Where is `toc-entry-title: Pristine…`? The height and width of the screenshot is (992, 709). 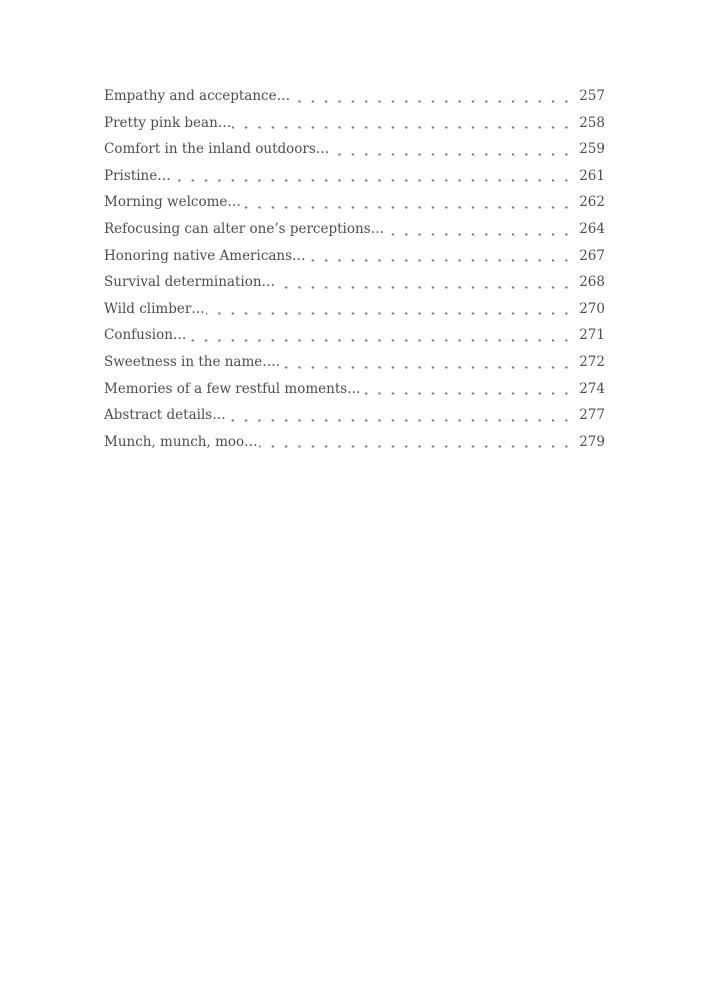
toc-entry-title: Pristine… is located at coordinates (138, 176).